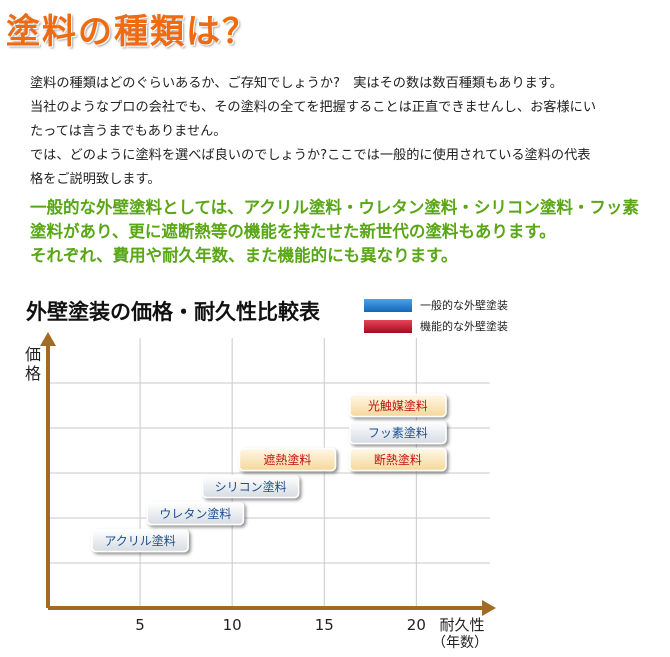 The image size is (670, 657). I want to click on y-axis-label: 格, so click(33, 373).